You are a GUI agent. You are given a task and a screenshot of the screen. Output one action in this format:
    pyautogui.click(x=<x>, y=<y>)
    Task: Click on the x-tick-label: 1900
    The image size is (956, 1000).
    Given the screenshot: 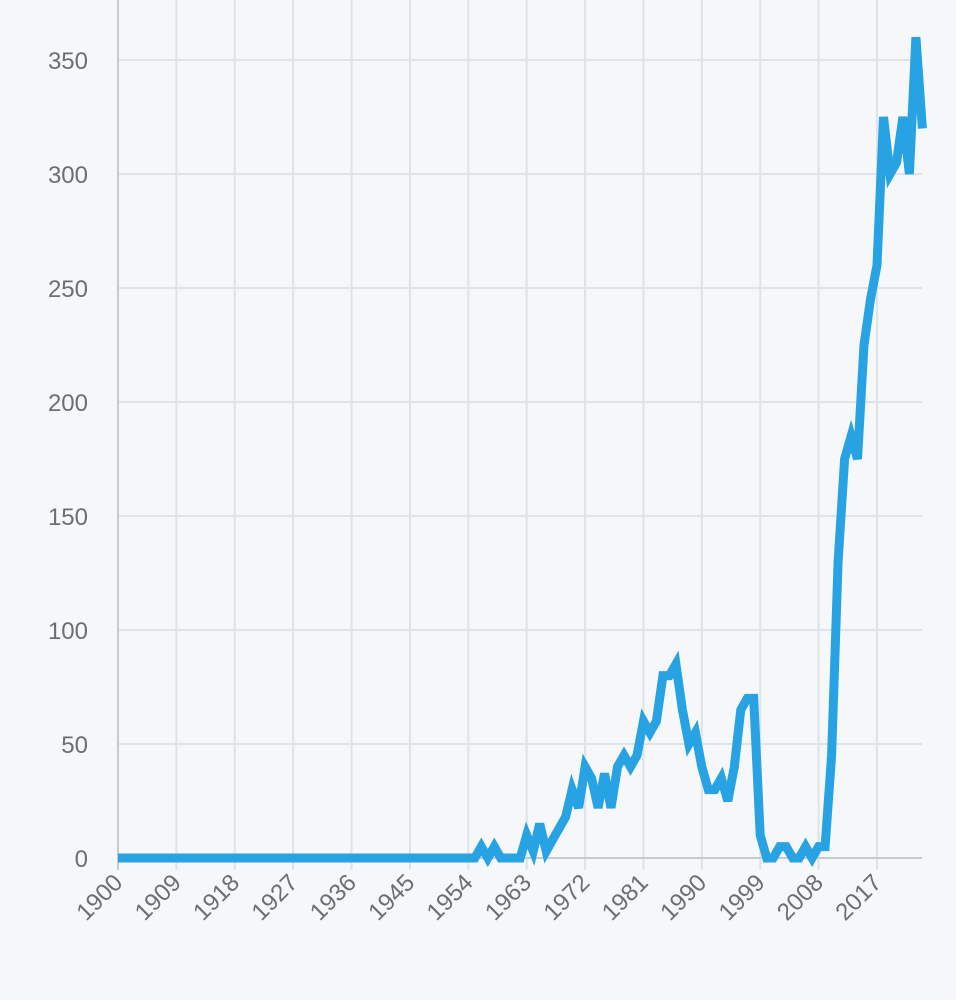 What is the action you would take?
    pyautogui.click(x=99, y=897)
    